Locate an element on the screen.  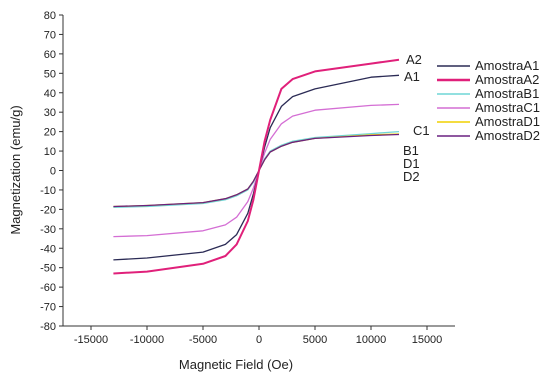
series-line-AmostraB1 is located at coordinates (256, 169).